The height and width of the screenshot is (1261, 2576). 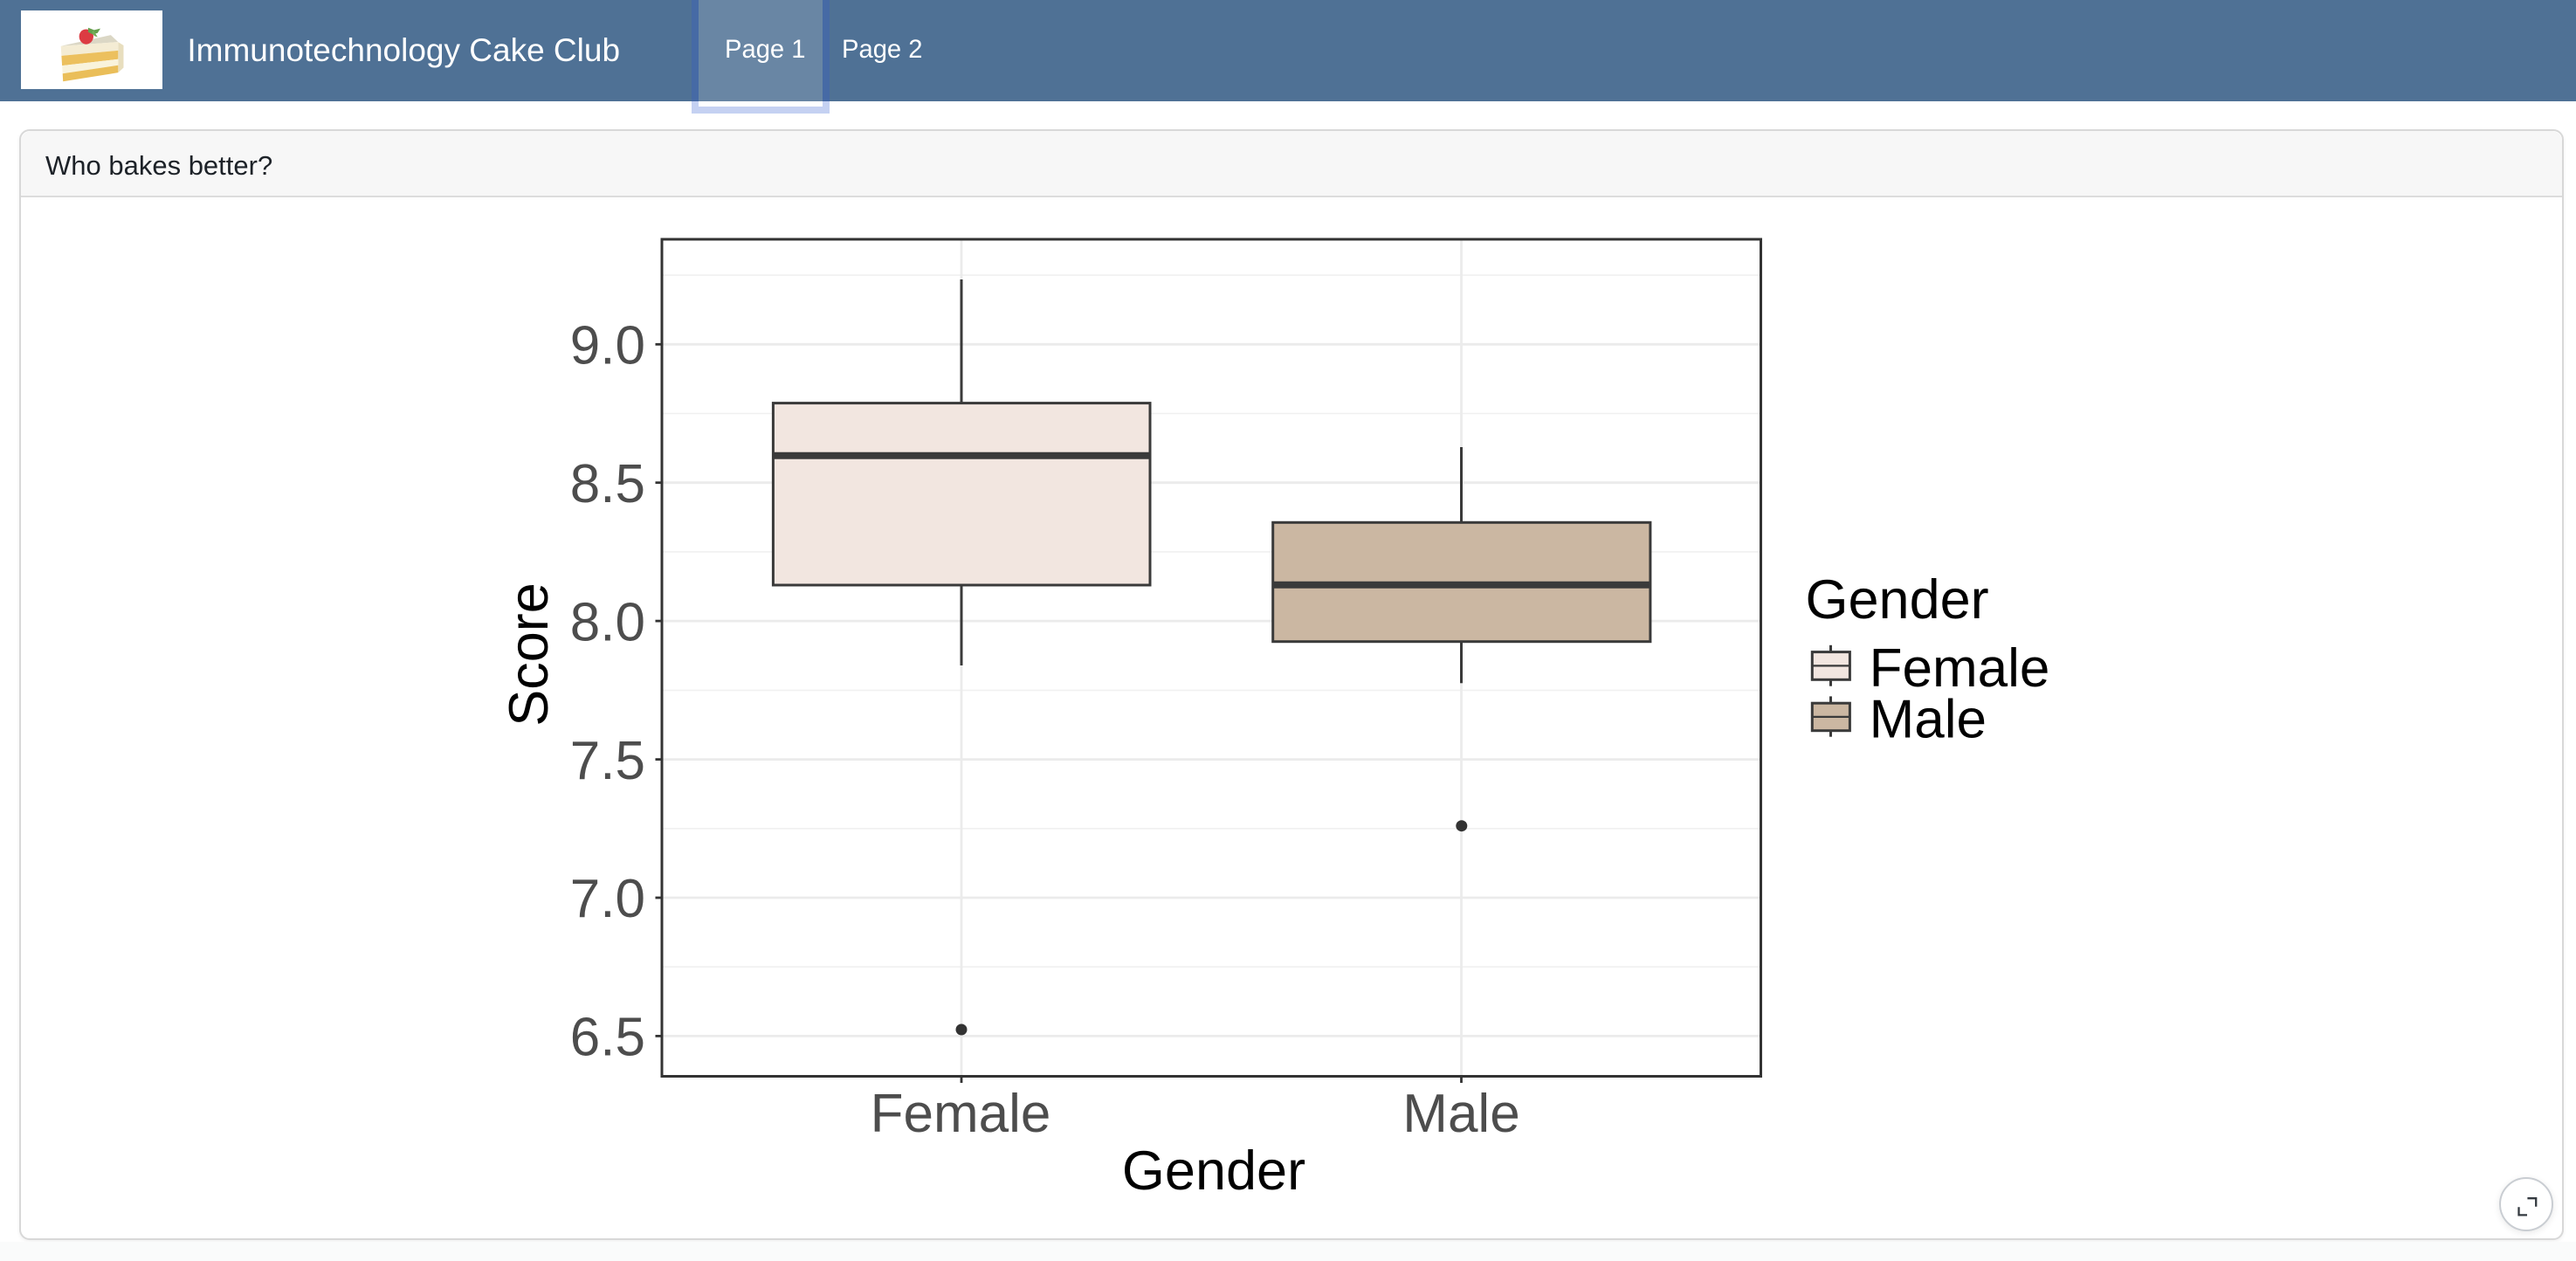 What do you see at coordinates (607, 622) in the screenshot?
I see `svg-text: 8.0` at bounding box center [607, 622].